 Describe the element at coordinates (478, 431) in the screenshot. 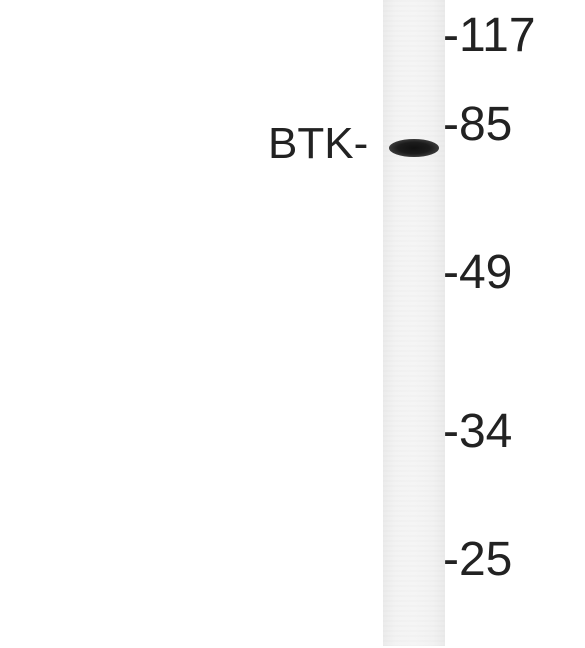

I see `marker-34-label: -34` at that location.